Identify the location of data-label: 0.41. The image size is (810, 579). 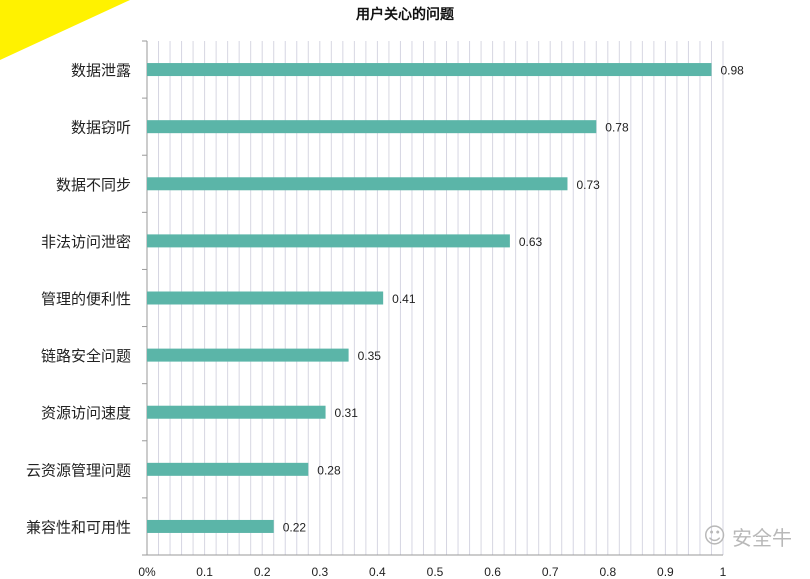
(404, 299).